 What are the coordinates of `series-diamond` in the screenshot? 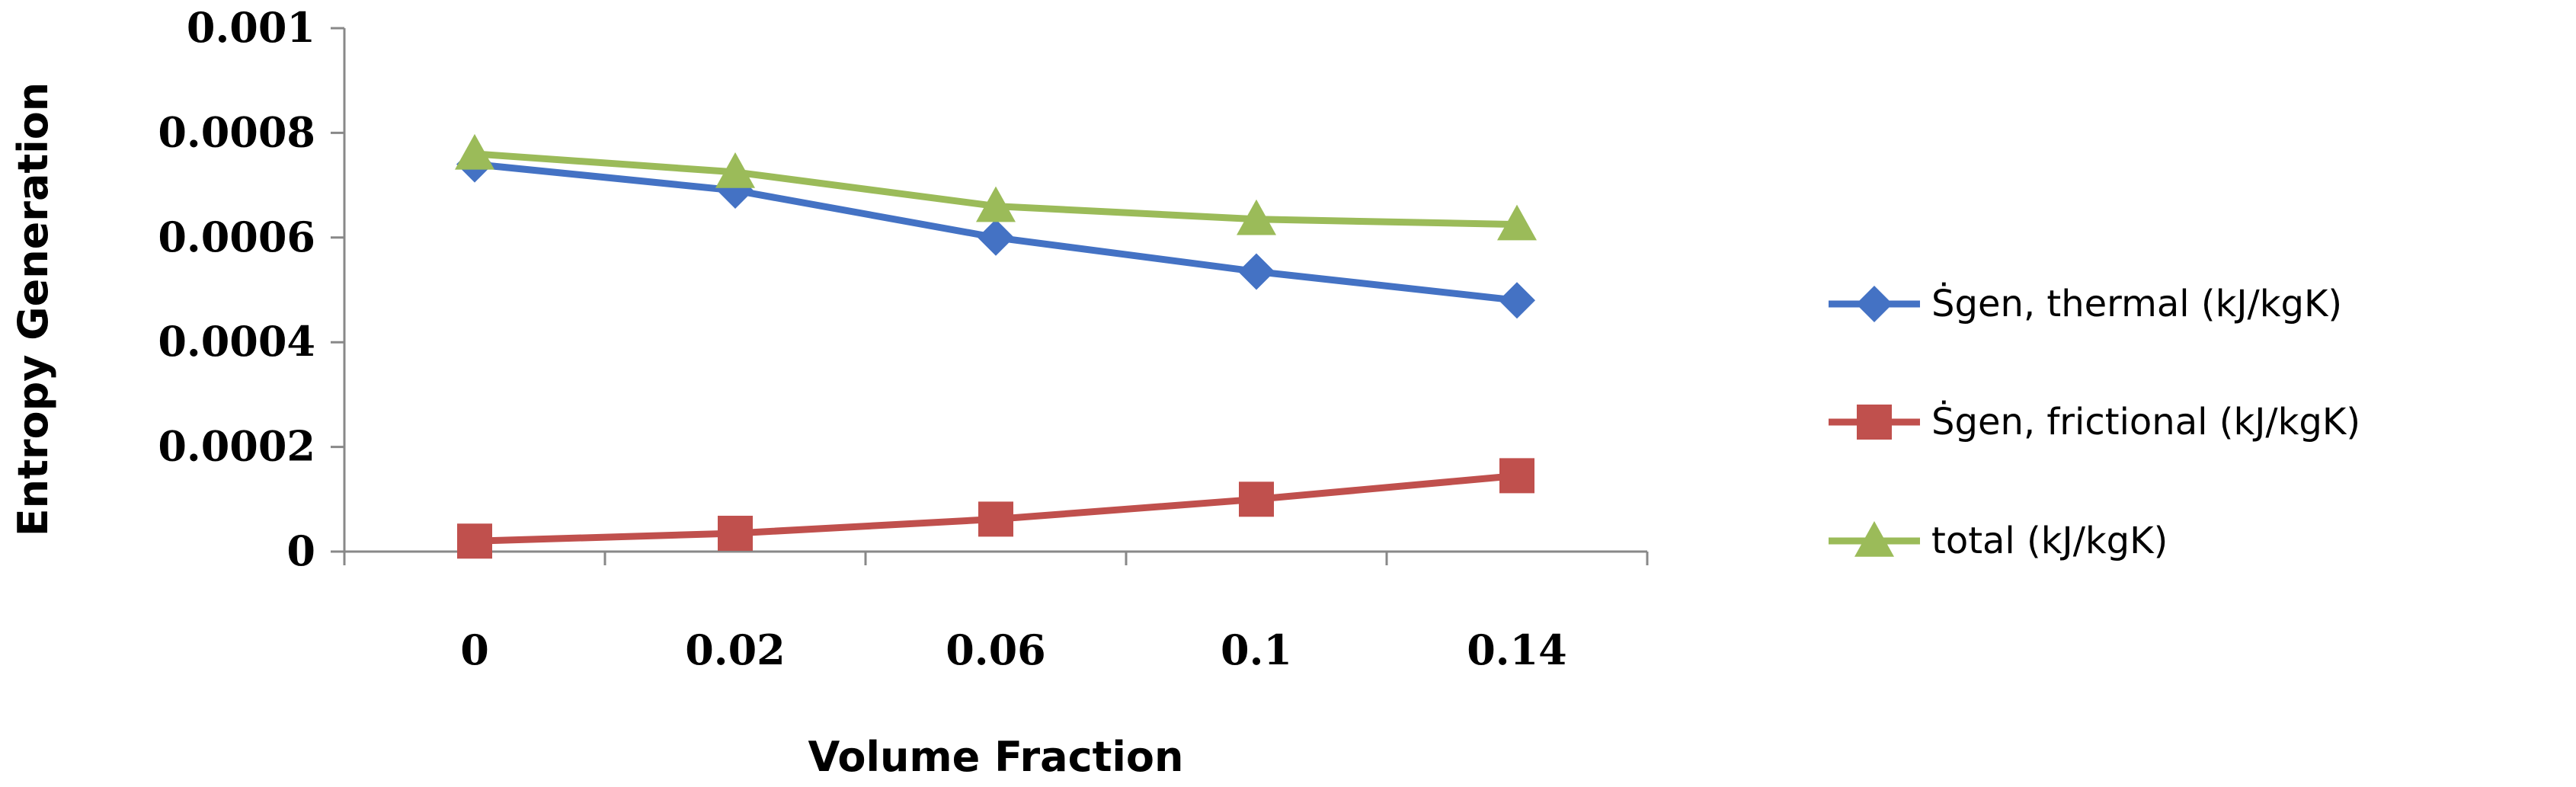 It's located at (995, 232).